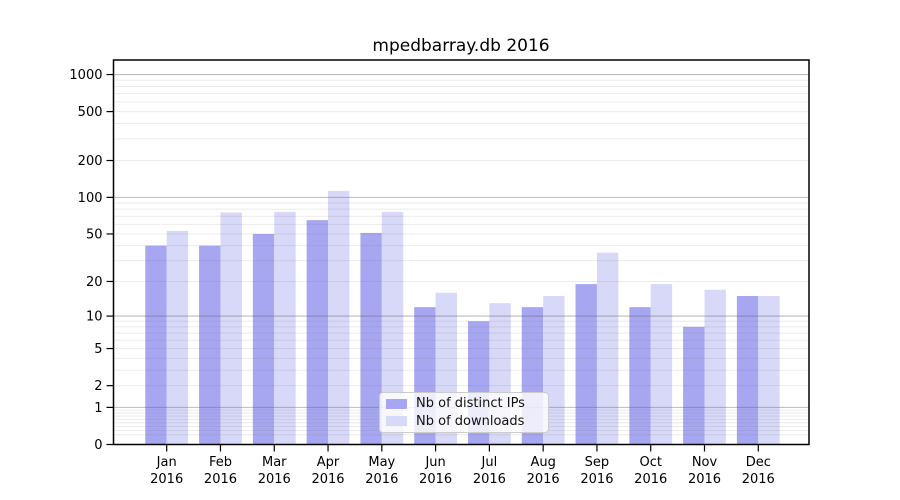 This screenshot has width=900, height=500. Describe the element at coordinates (470, 404) in the screenshot. I see `legend-label-distinct-ips: Nb of distinct IPs` at that location.